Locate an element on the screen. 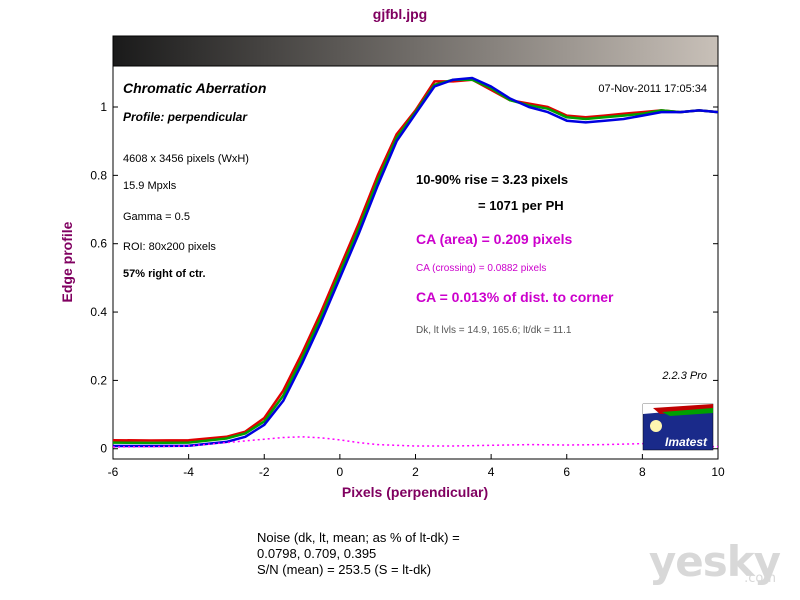  gamma-text: Gamma = 0.5 is located at coordinates (156, 217).